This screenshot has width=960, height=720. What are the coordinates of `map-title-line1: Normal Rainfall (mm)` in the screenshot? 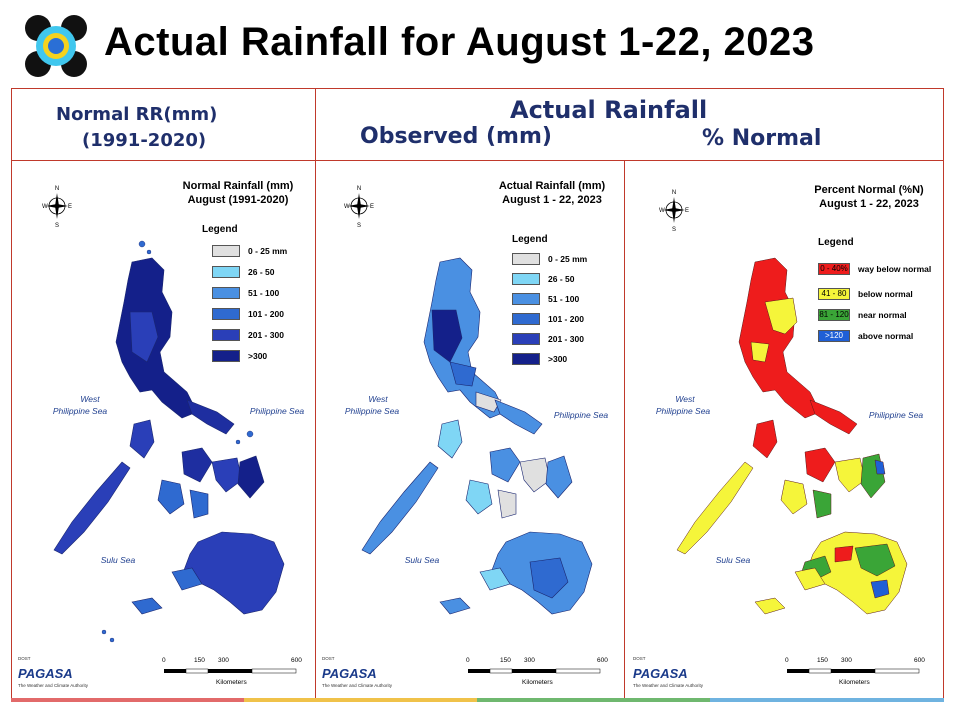 It's located at (238, 186).